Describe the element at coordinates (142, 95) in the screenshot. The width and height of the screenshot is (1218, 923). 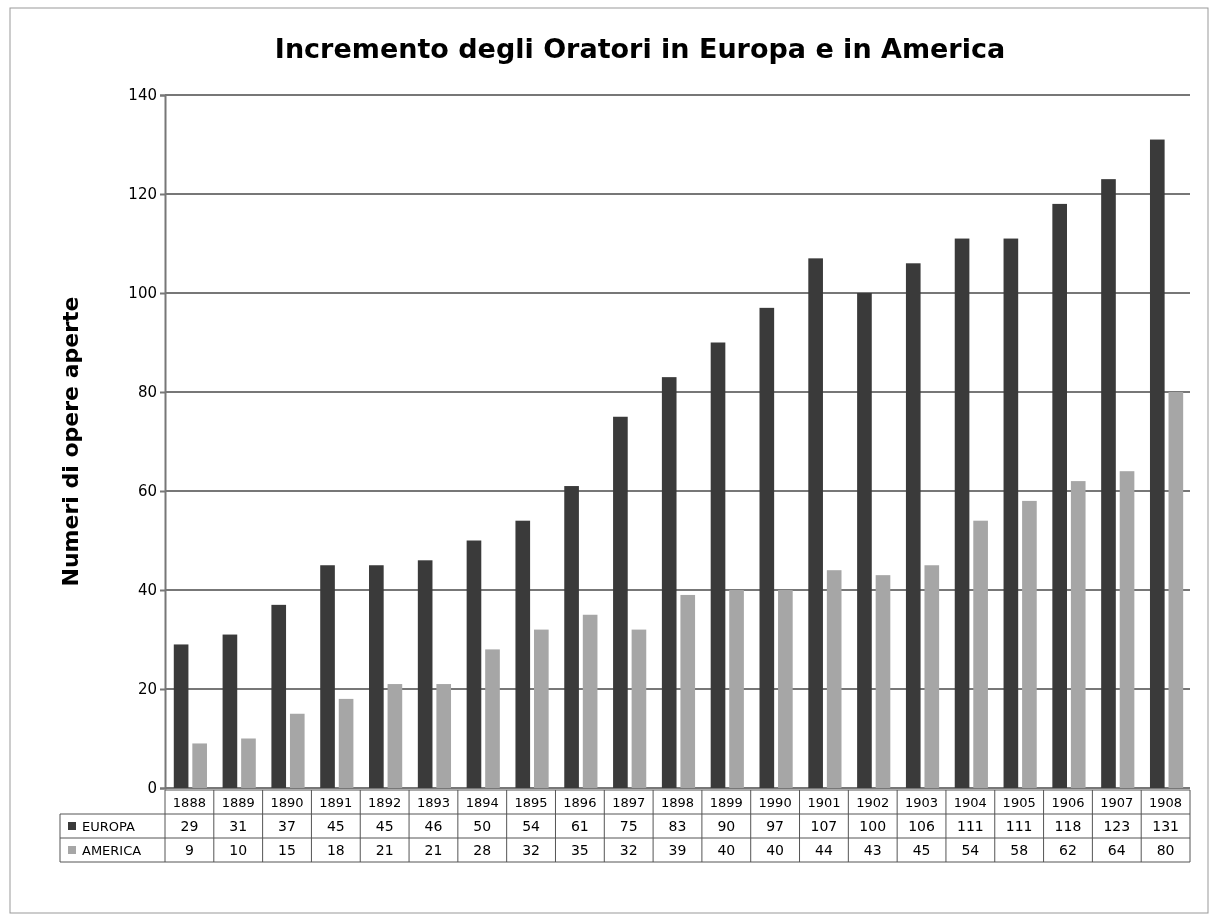
I see `y-tick-label: 140` at that location.